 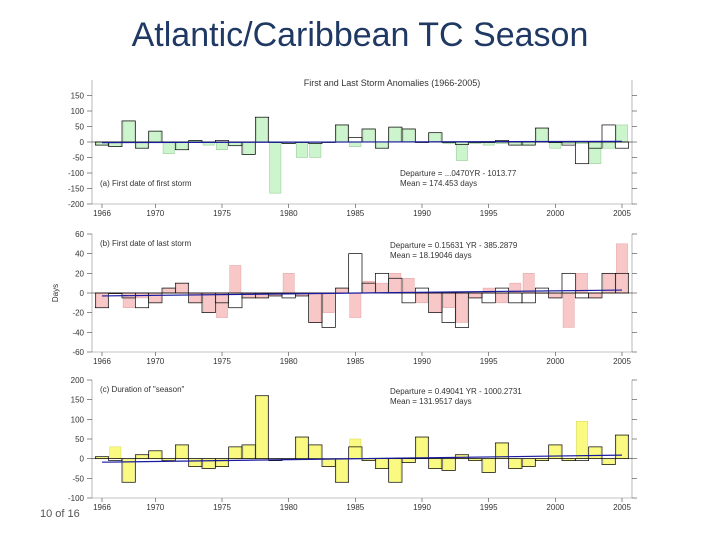 What do you see at coordinates (78, 96) in the screenshot?
I see `y-tick-label: 150` at bounding box center [78, 96].